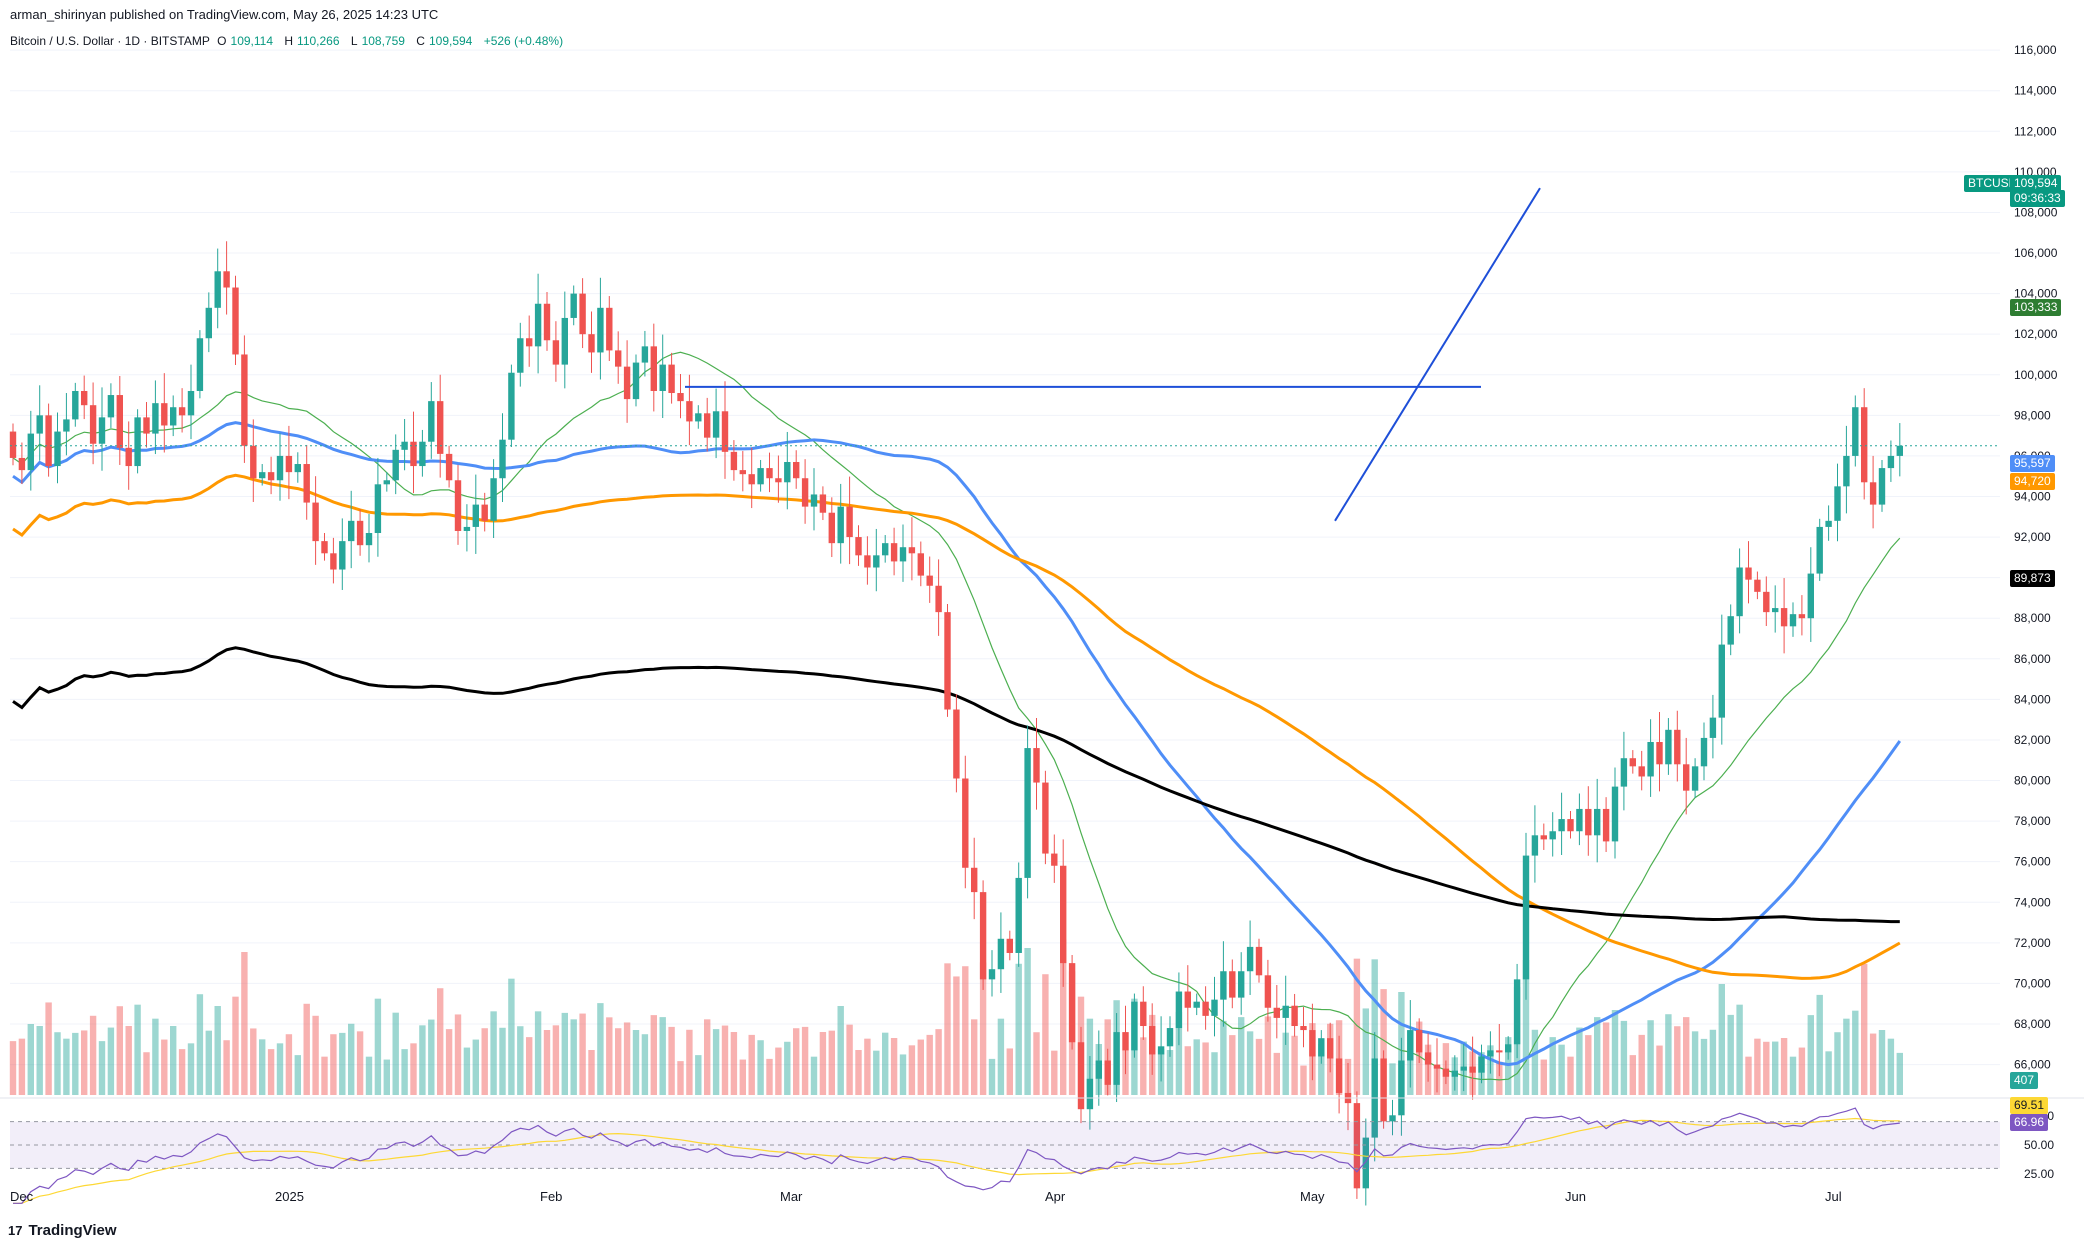 The height and width of the screenshot is (1244, 2084). What do you see at coordinates (2036, 307) in the screenshot?
I see `ema-fast-tag: 103,333` at bounding box center [2036, 307].